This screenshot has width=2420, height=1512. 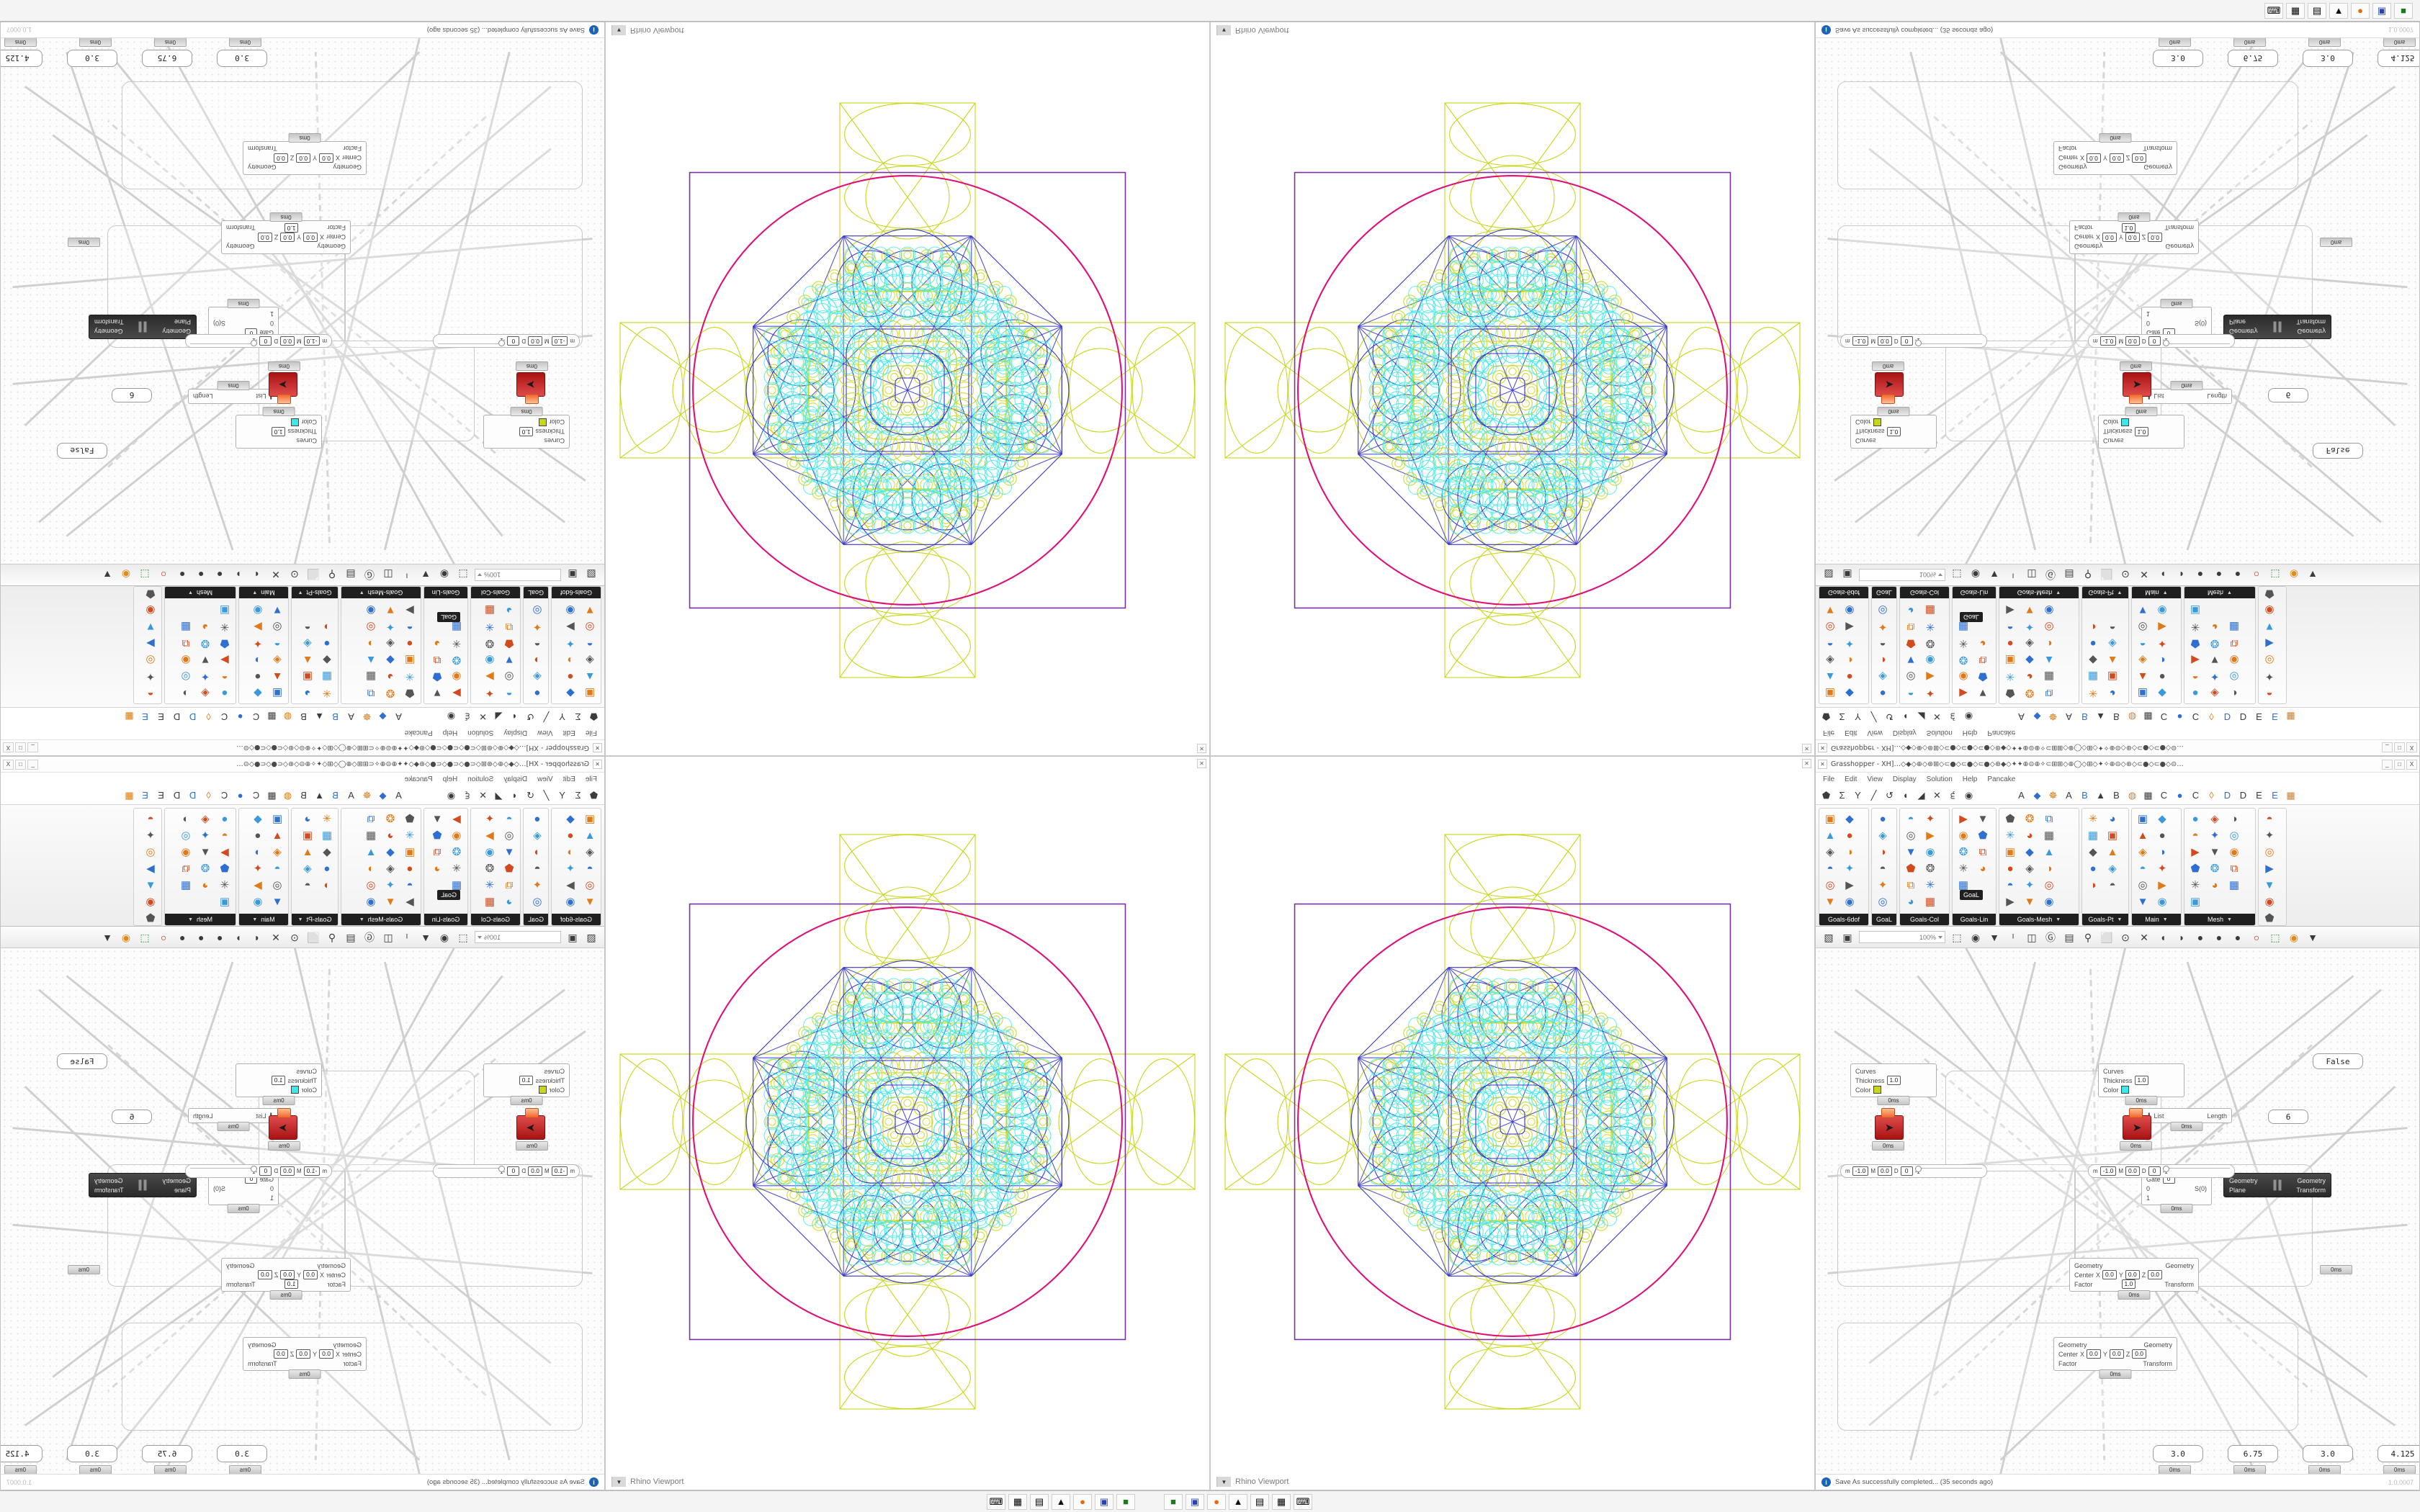 I want to click on ribbon-tab-goals-col: Goals-Col, so click(x=1924, y=592).